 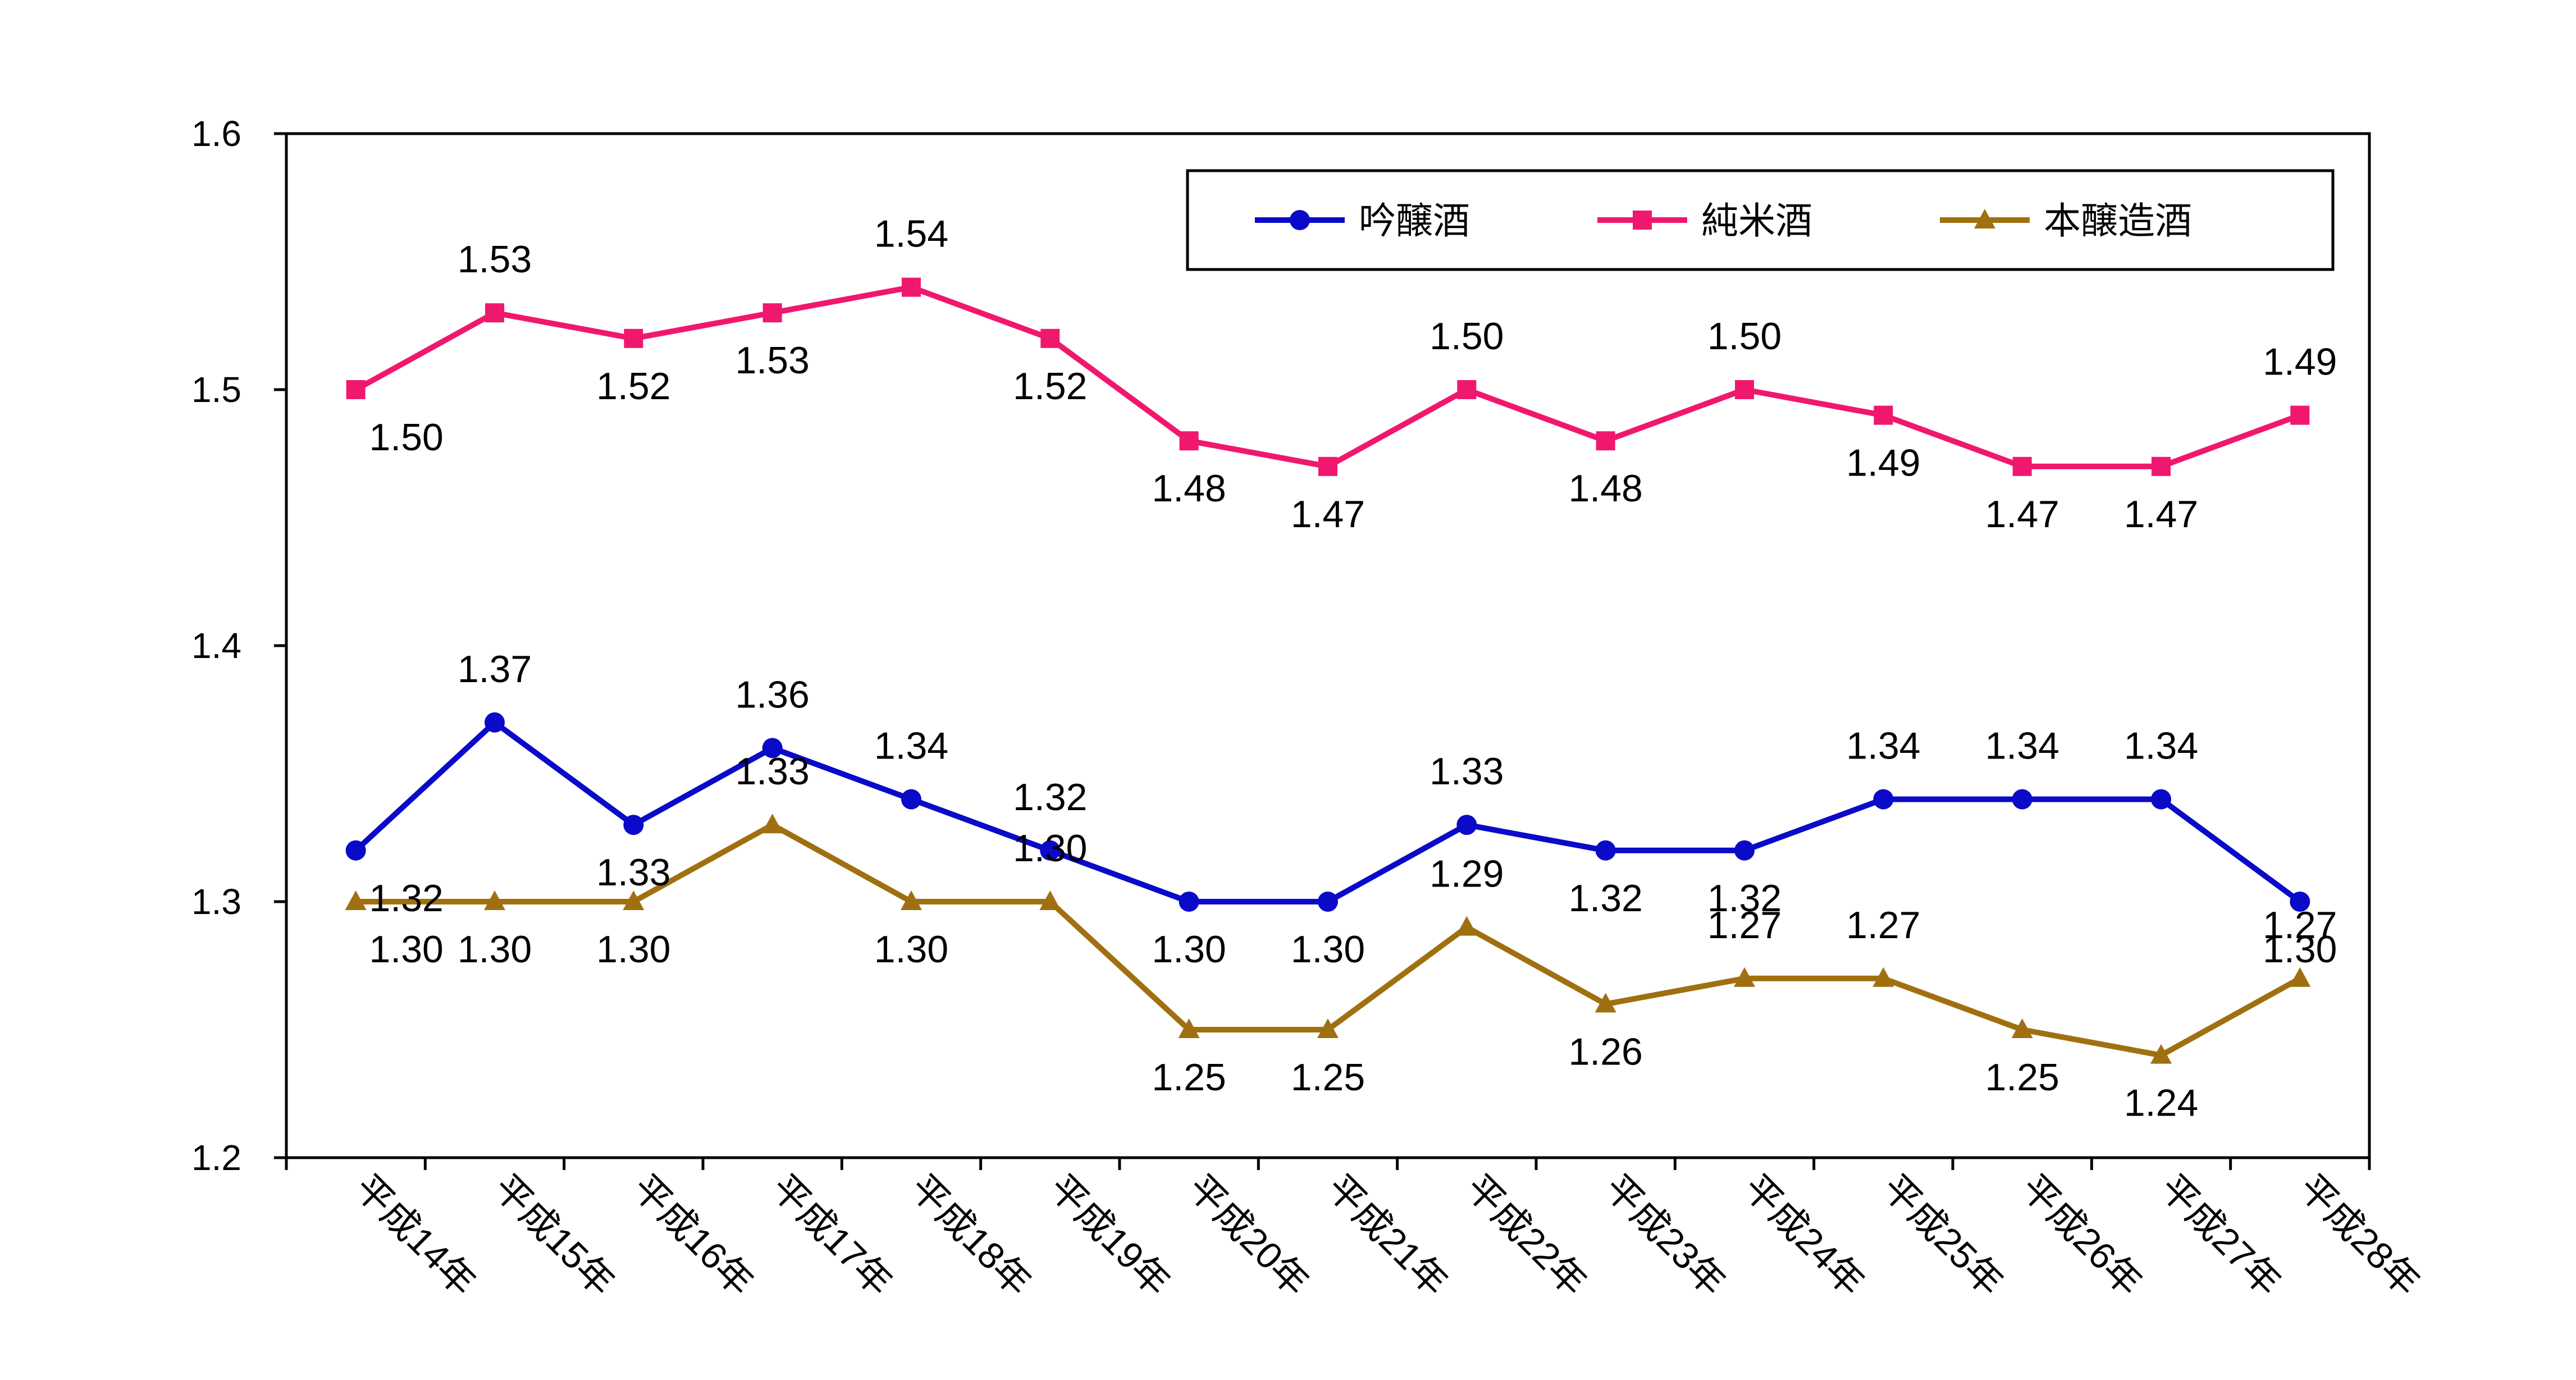 I want to click on series-circle, so click(x=1327, y=812).